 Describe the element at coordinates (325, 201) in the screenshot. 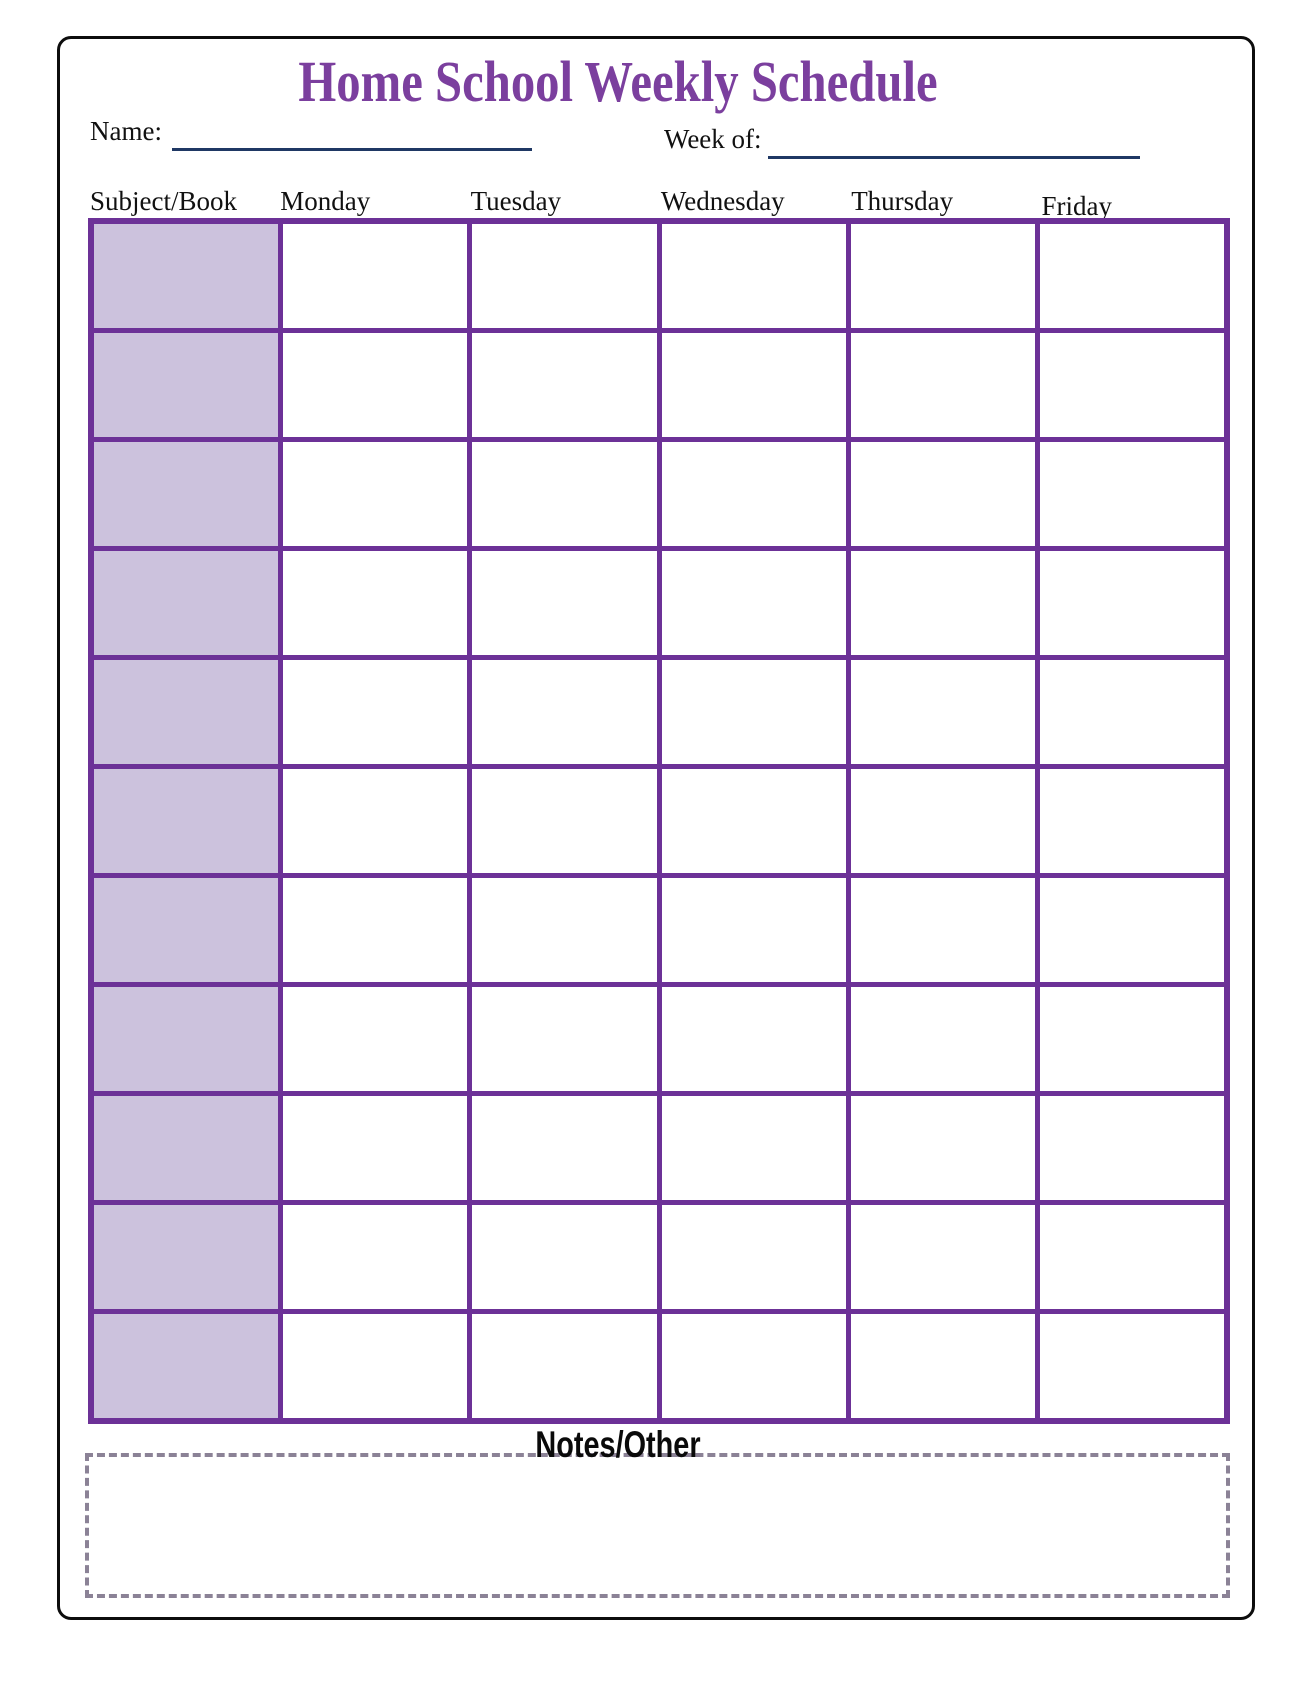

I see `header-monday: Monday` at that location.